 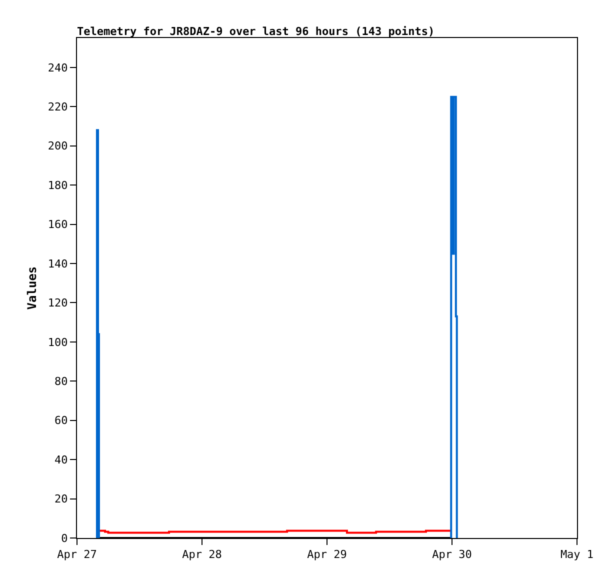 What do you see at coordinates (58, 107) in the screenshot?
I see `y-tick-label: 220` at bounding box center [58, 107].